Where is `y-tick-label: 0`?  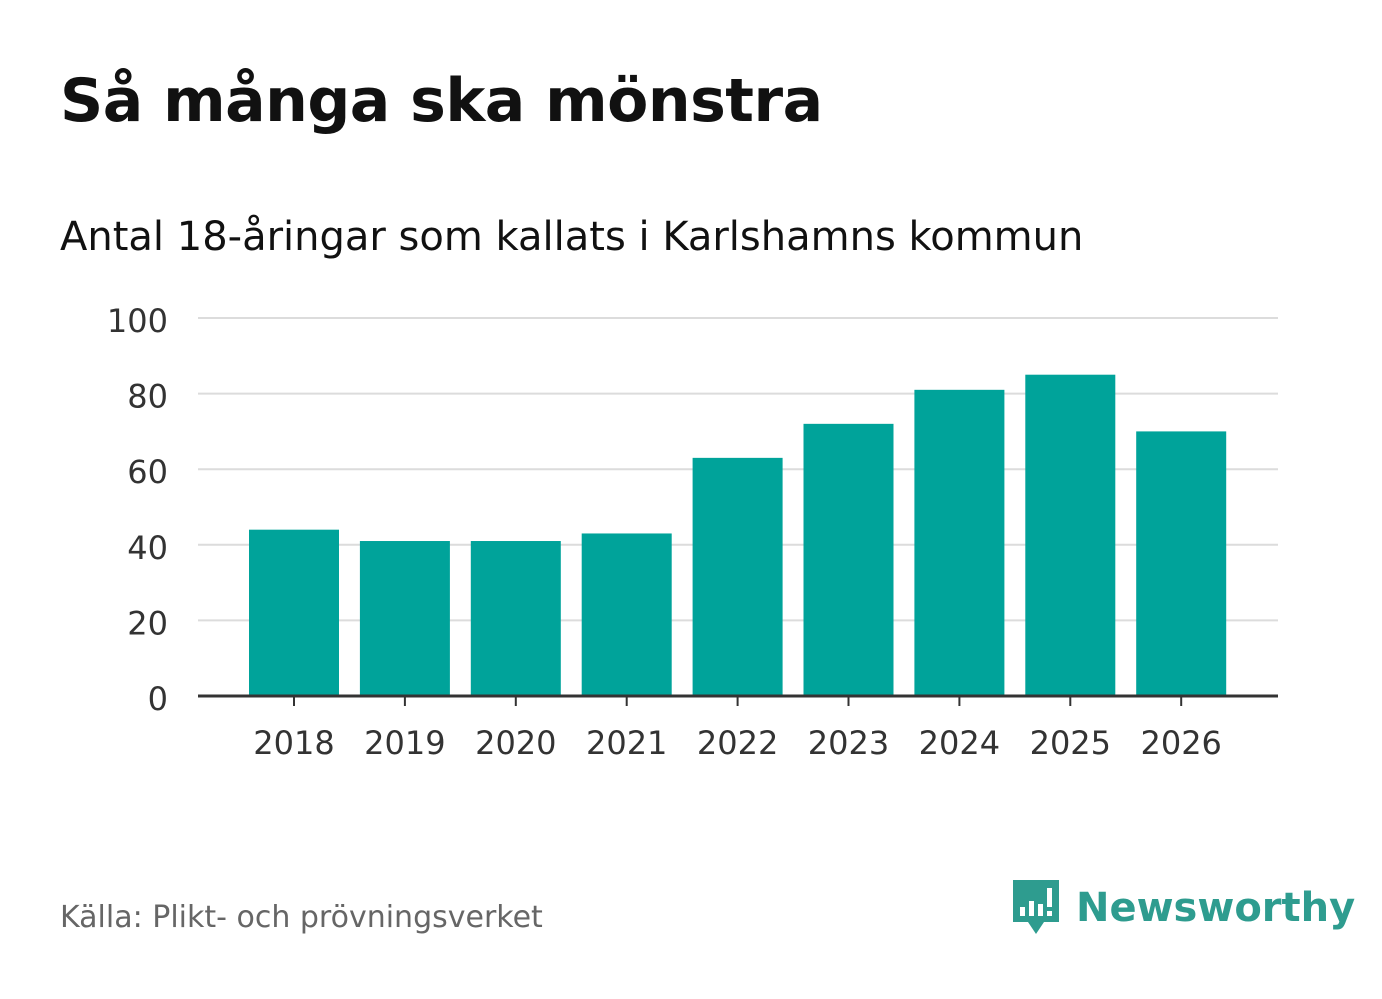
y-tick-label: 0 is located at coordinates (158, 699).